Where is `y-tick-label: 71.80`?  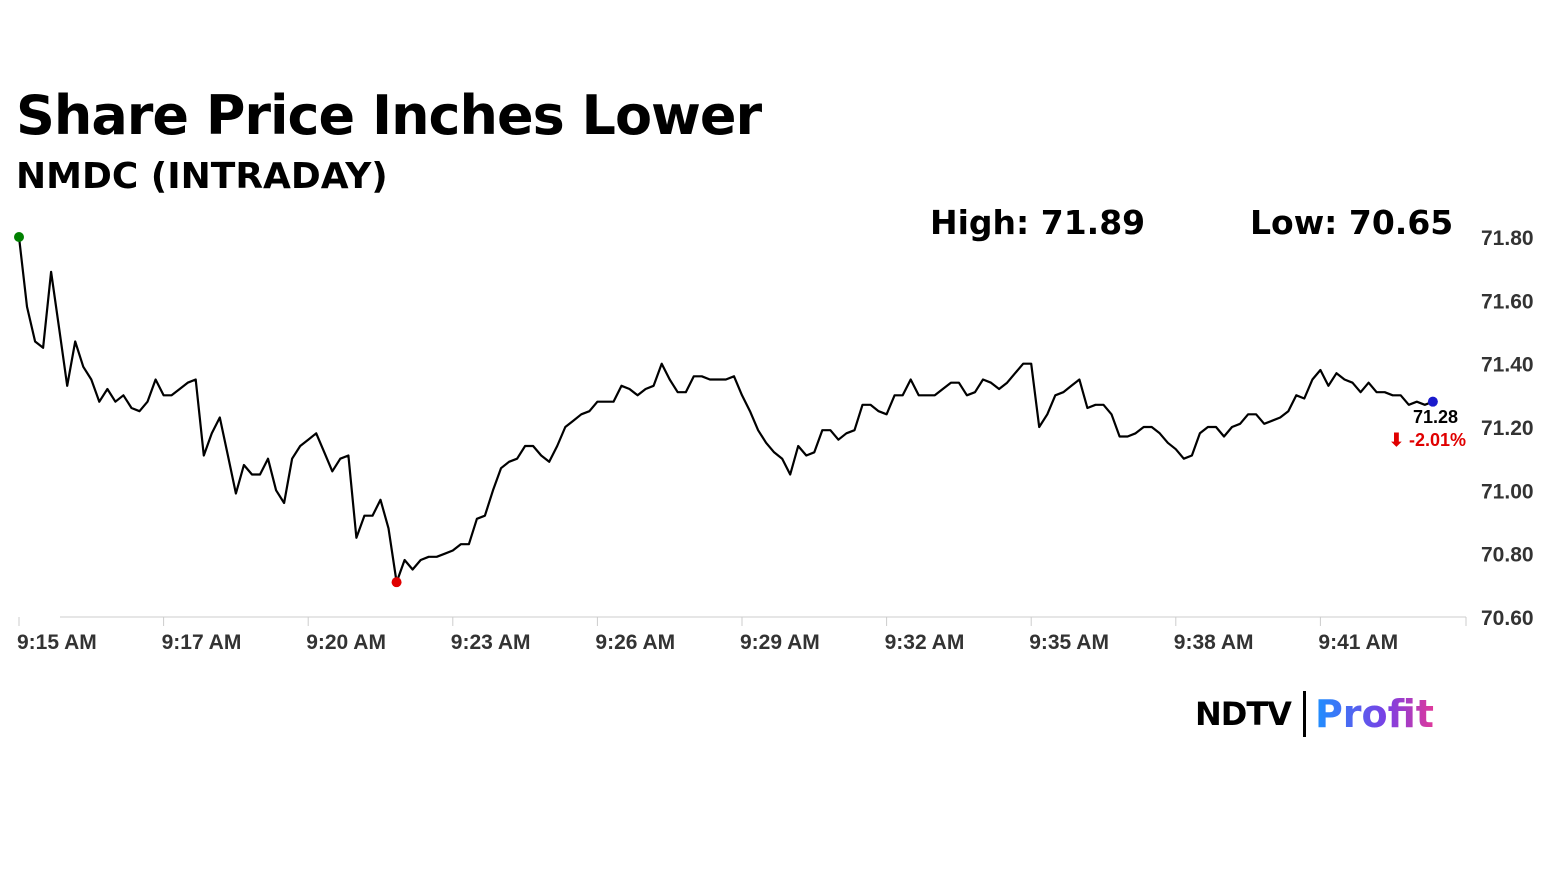 y-tick-label: 71.80 is located at coordinates (1507, 238).